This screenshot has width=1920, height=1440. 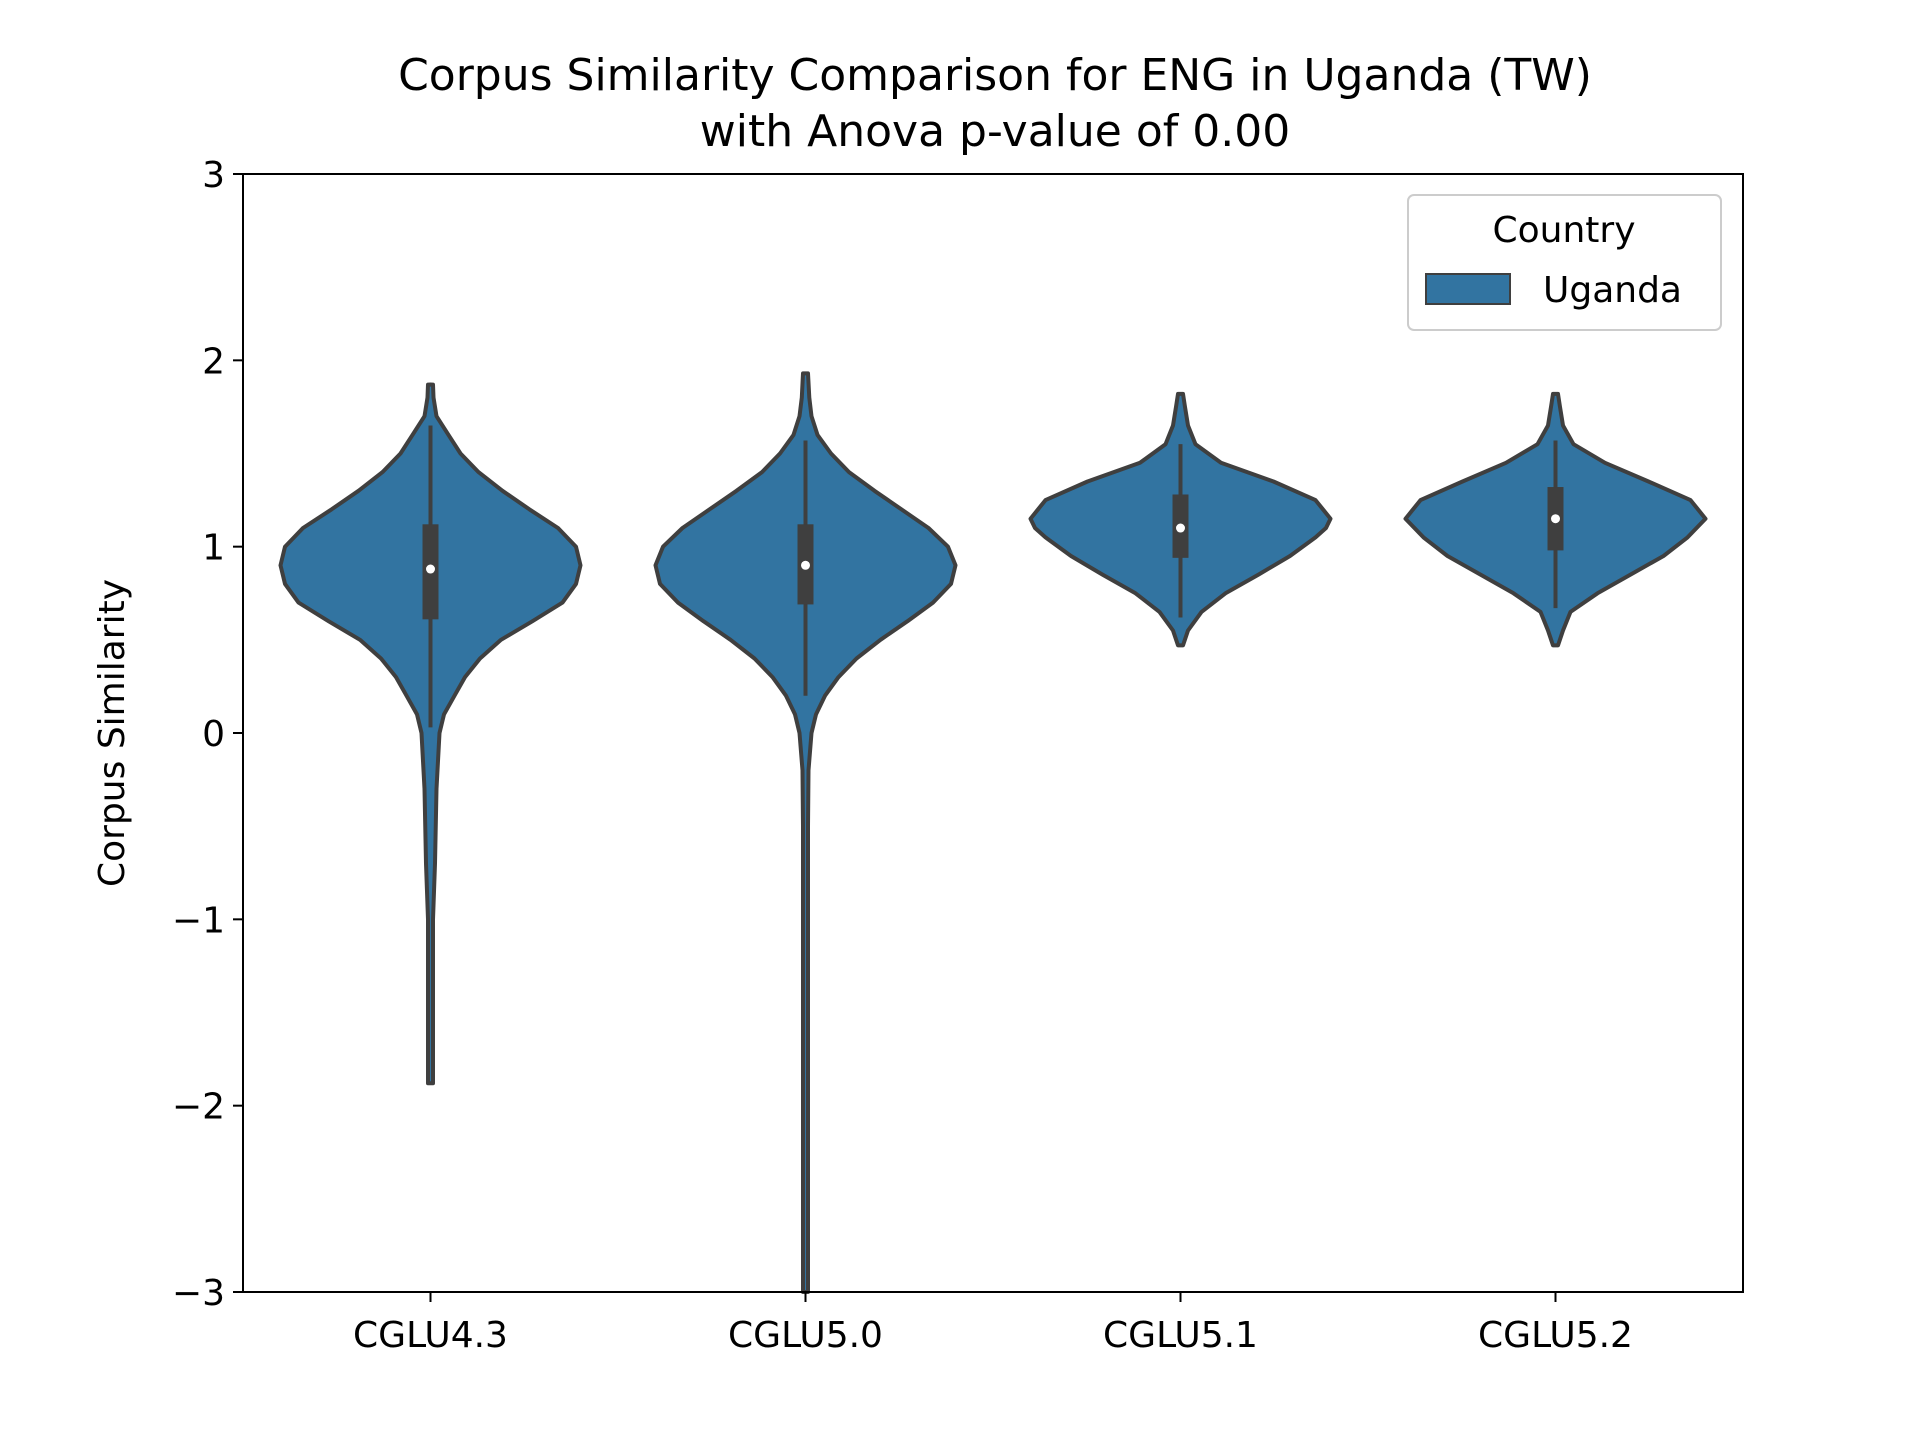 What do you see at coordinates (430, 734) in the screenshot?
I see `violin-CGLU4.3` at bounding box center [430, 734].